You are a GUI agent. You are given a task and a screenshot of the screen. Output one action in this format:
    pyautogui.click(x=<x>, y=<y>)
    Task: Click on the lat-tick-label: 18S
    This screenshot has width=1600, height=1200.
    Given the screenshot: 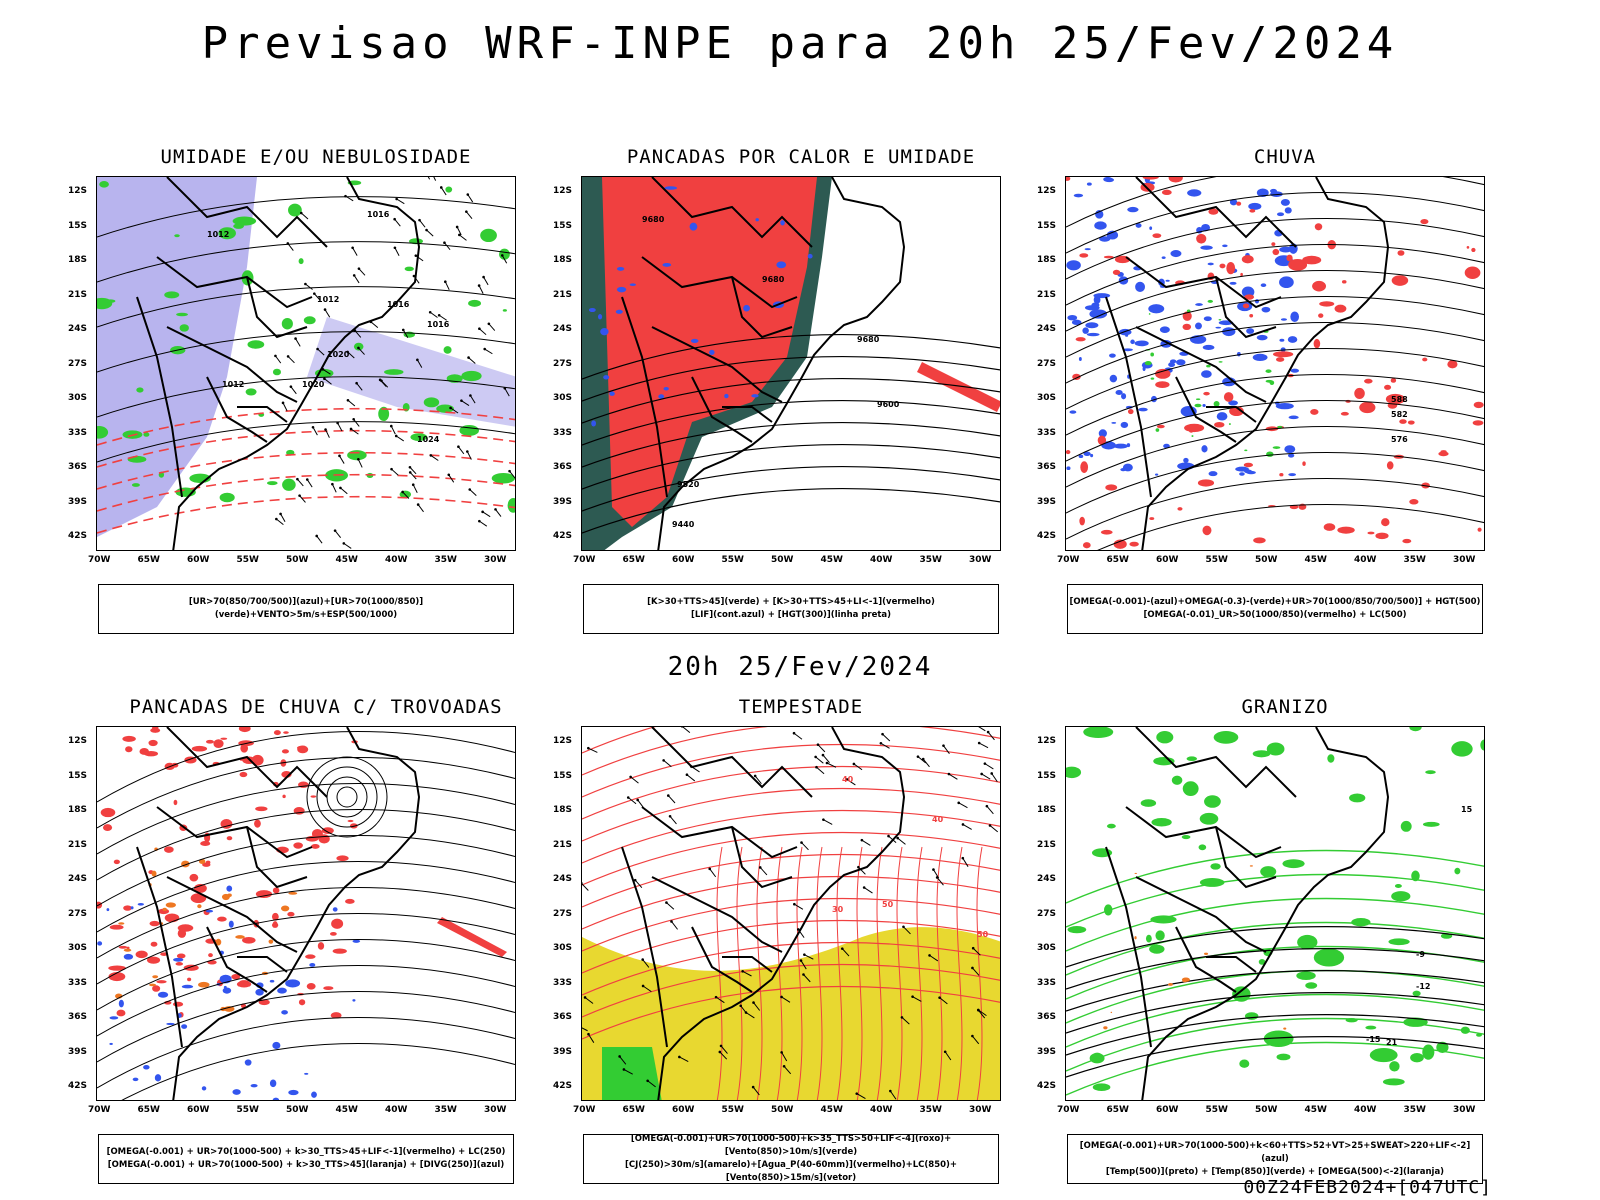 What is the action you would take?
    pyautogui.click(x=1047, y=260)
    